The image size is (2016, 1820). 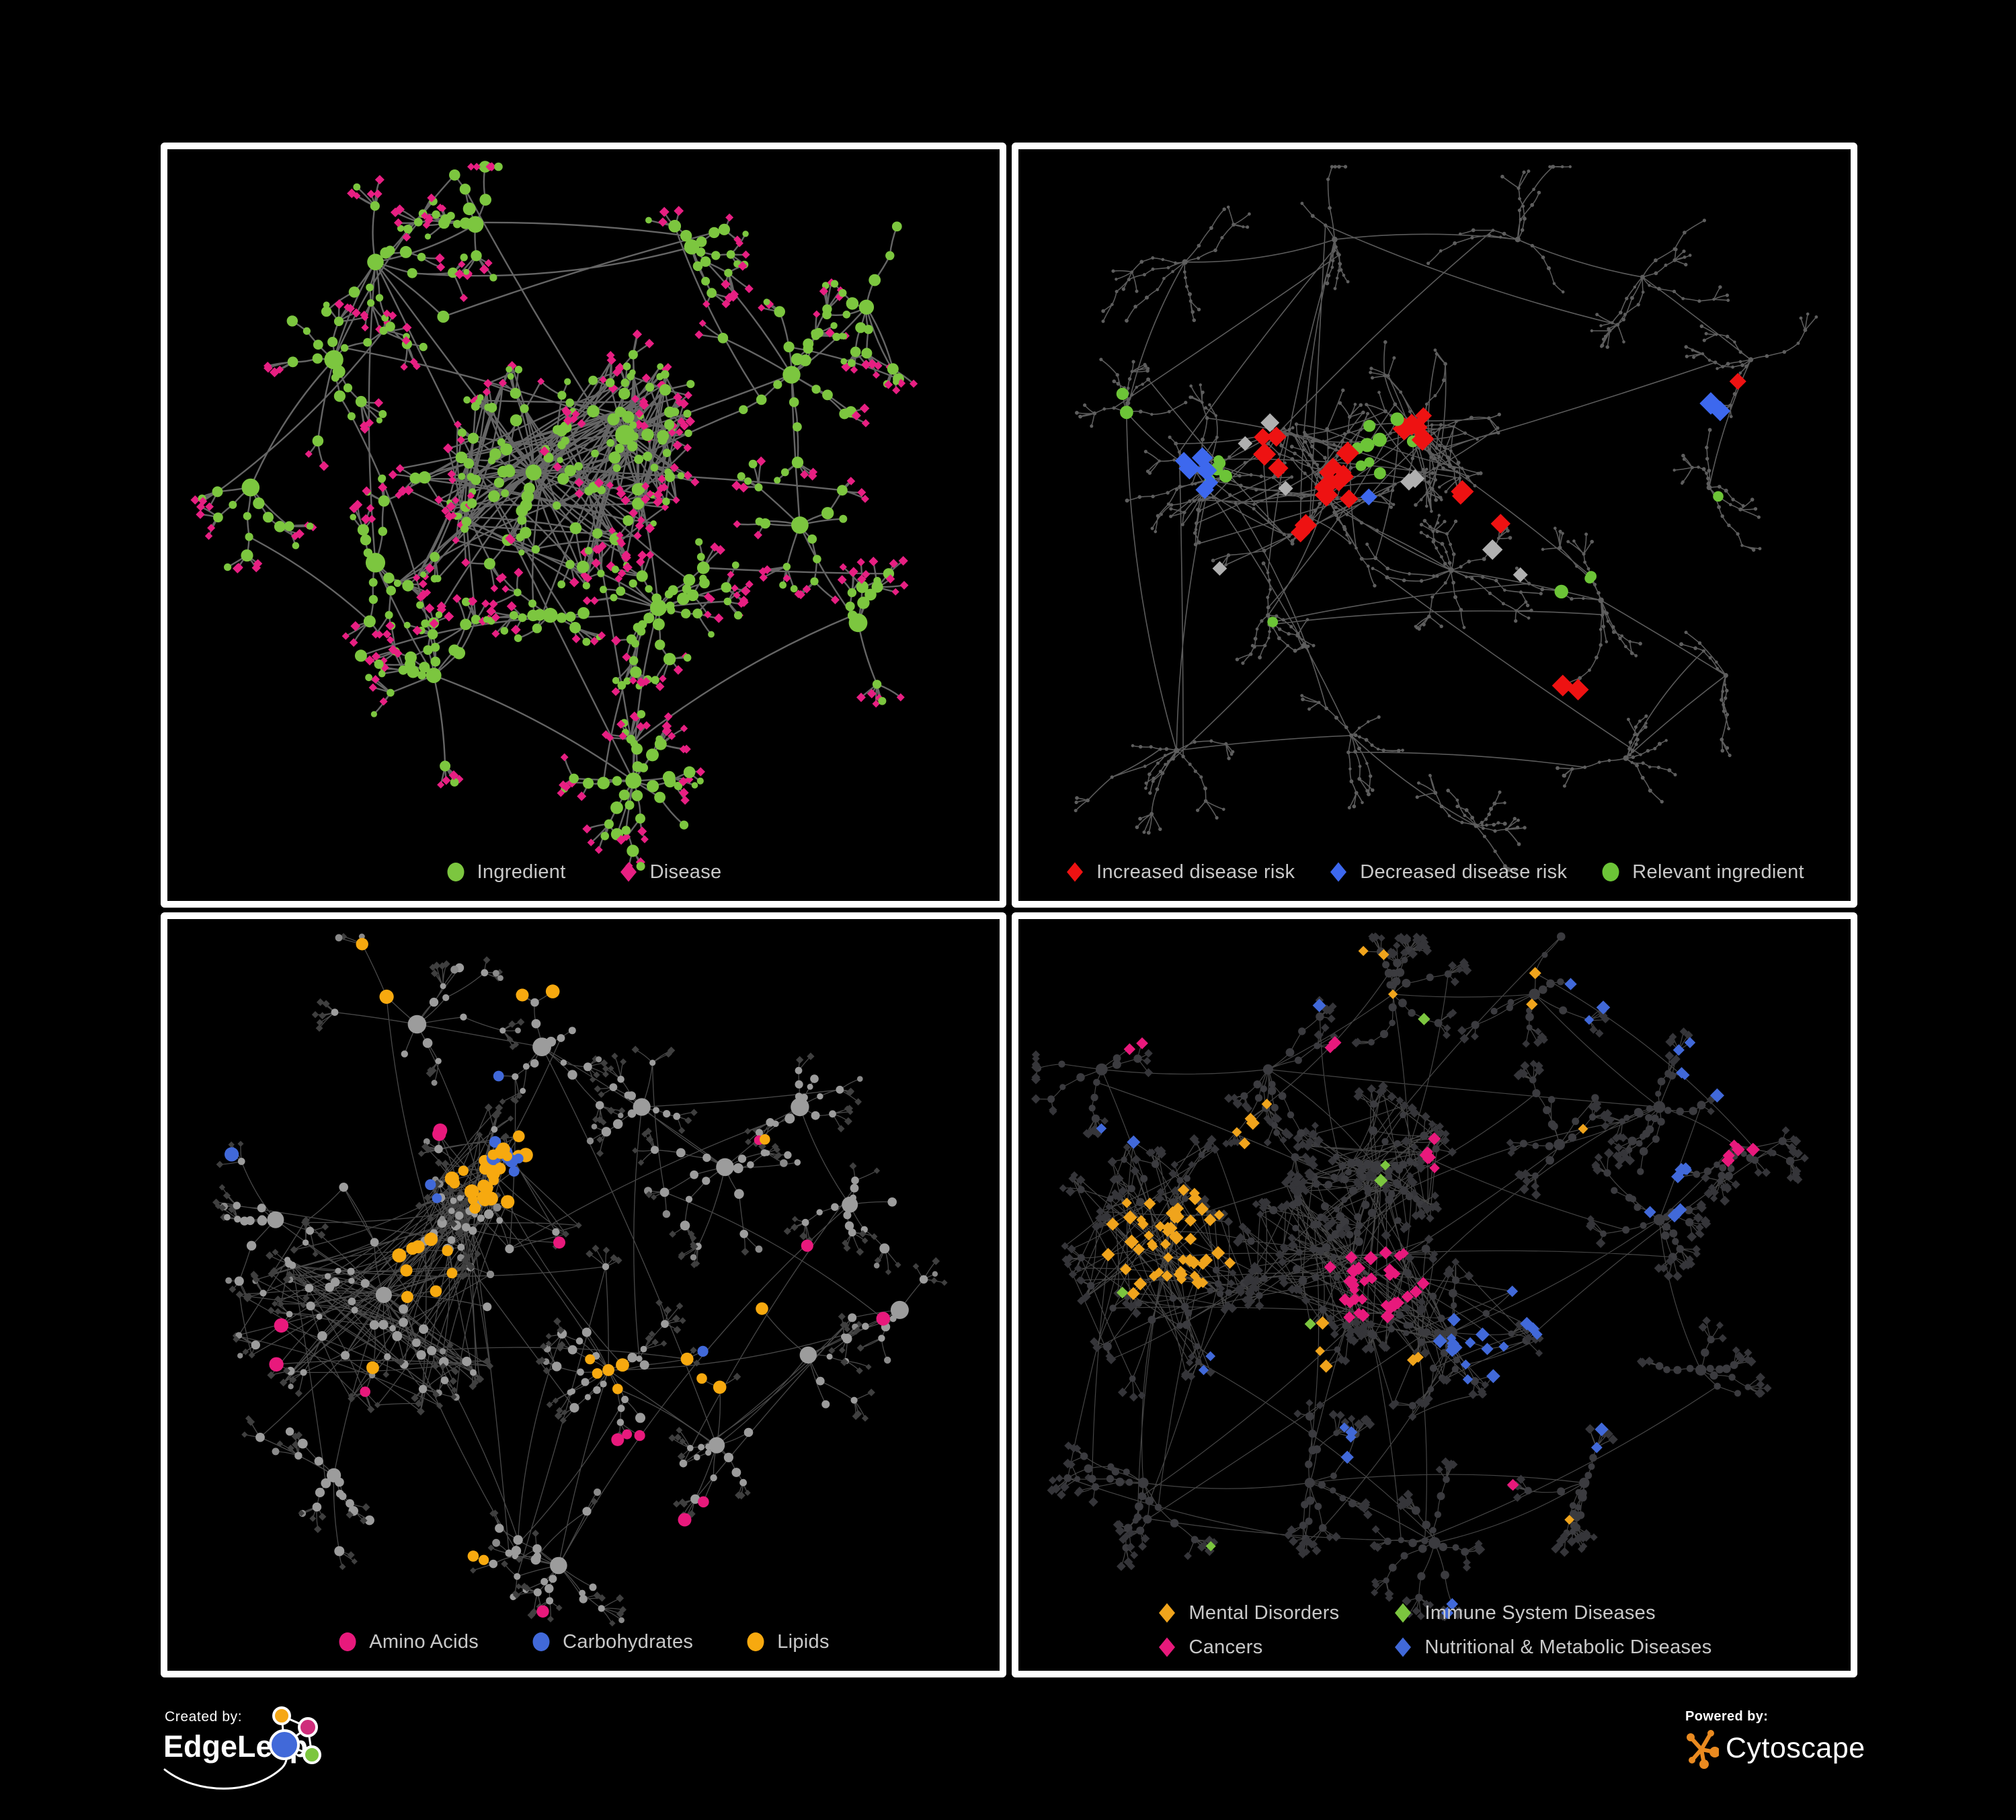 I want to click on legend-item-mental-disorders: Mental Disorders, so click(x=1248, y=1612).